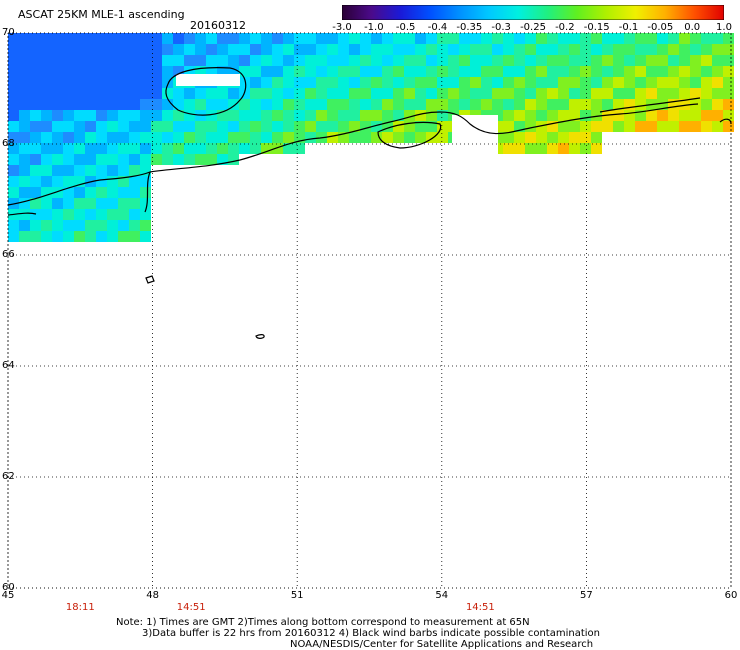 The image size is (740, 650). Describe the element at coordinates (8, 595) in the screenshot. I see `longitude-label: 45` at that location.